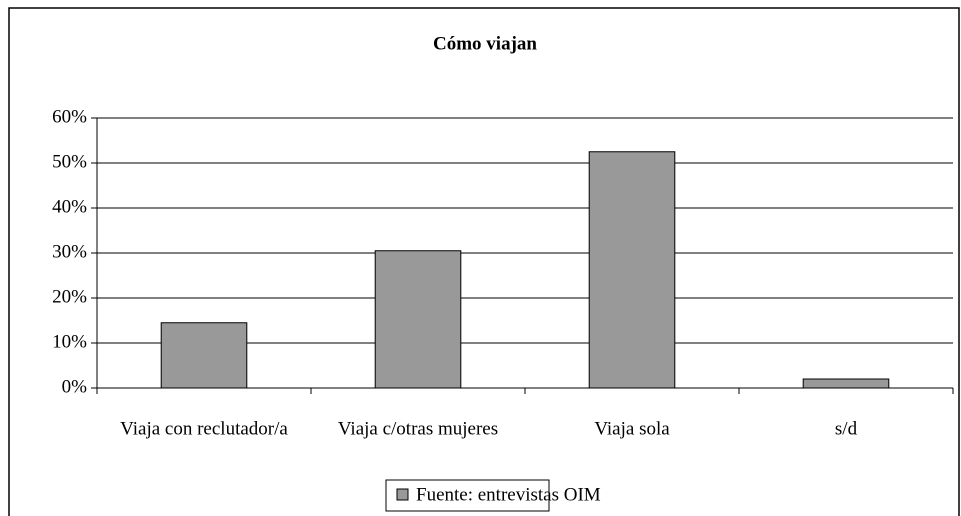 Image resolution: width=961 pixels, height=516 pixels. I want to click on x-tick-label: Viaja c/otras mujeres, so click(418, 428).